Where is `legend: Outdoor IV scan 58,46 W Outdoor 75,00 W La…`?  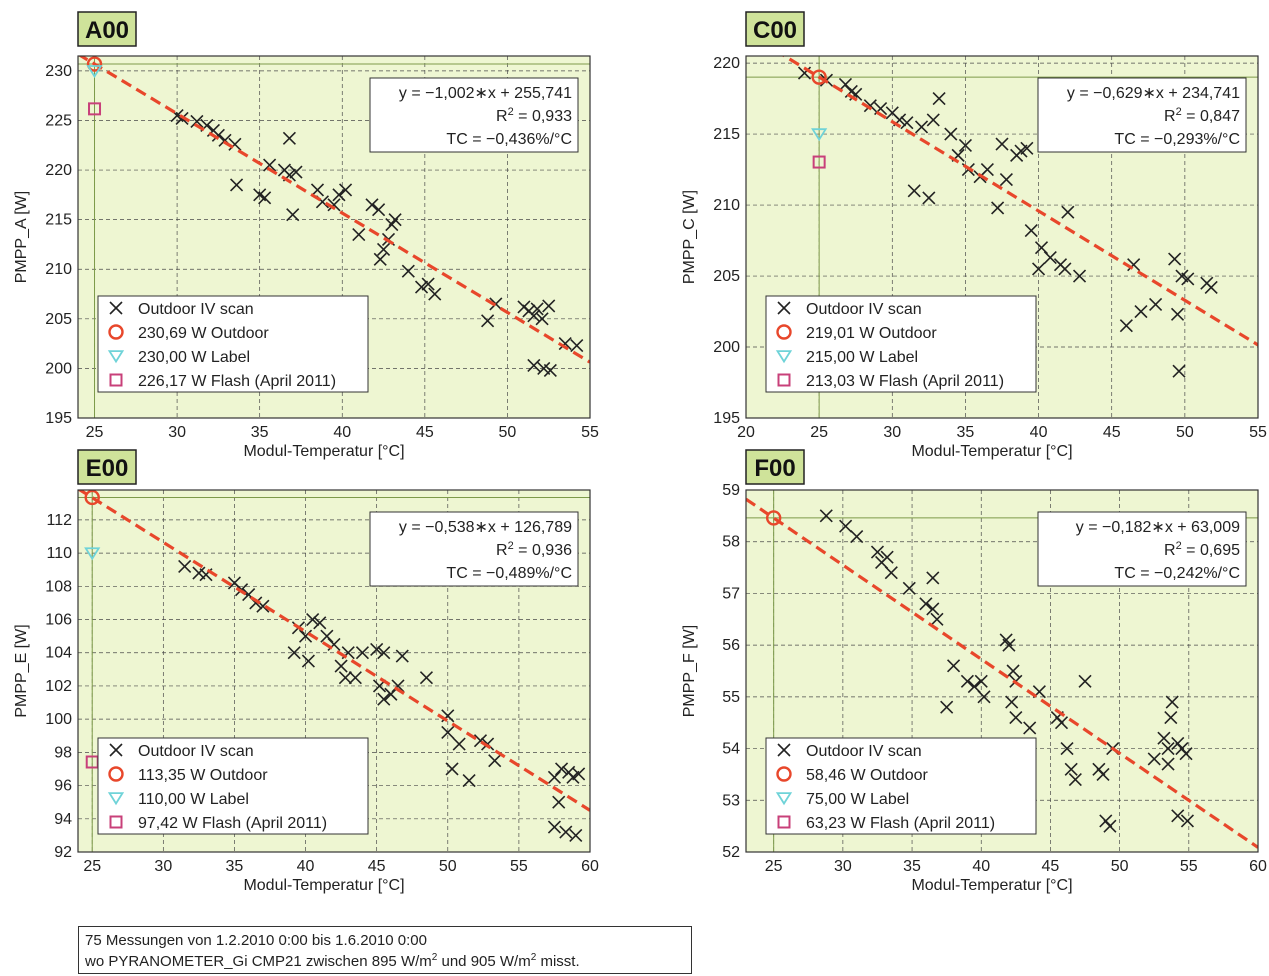 legend: Outdoor IV scan 58,46 W Outdoor 75,00 W La… is located at coordinates (901, 786).